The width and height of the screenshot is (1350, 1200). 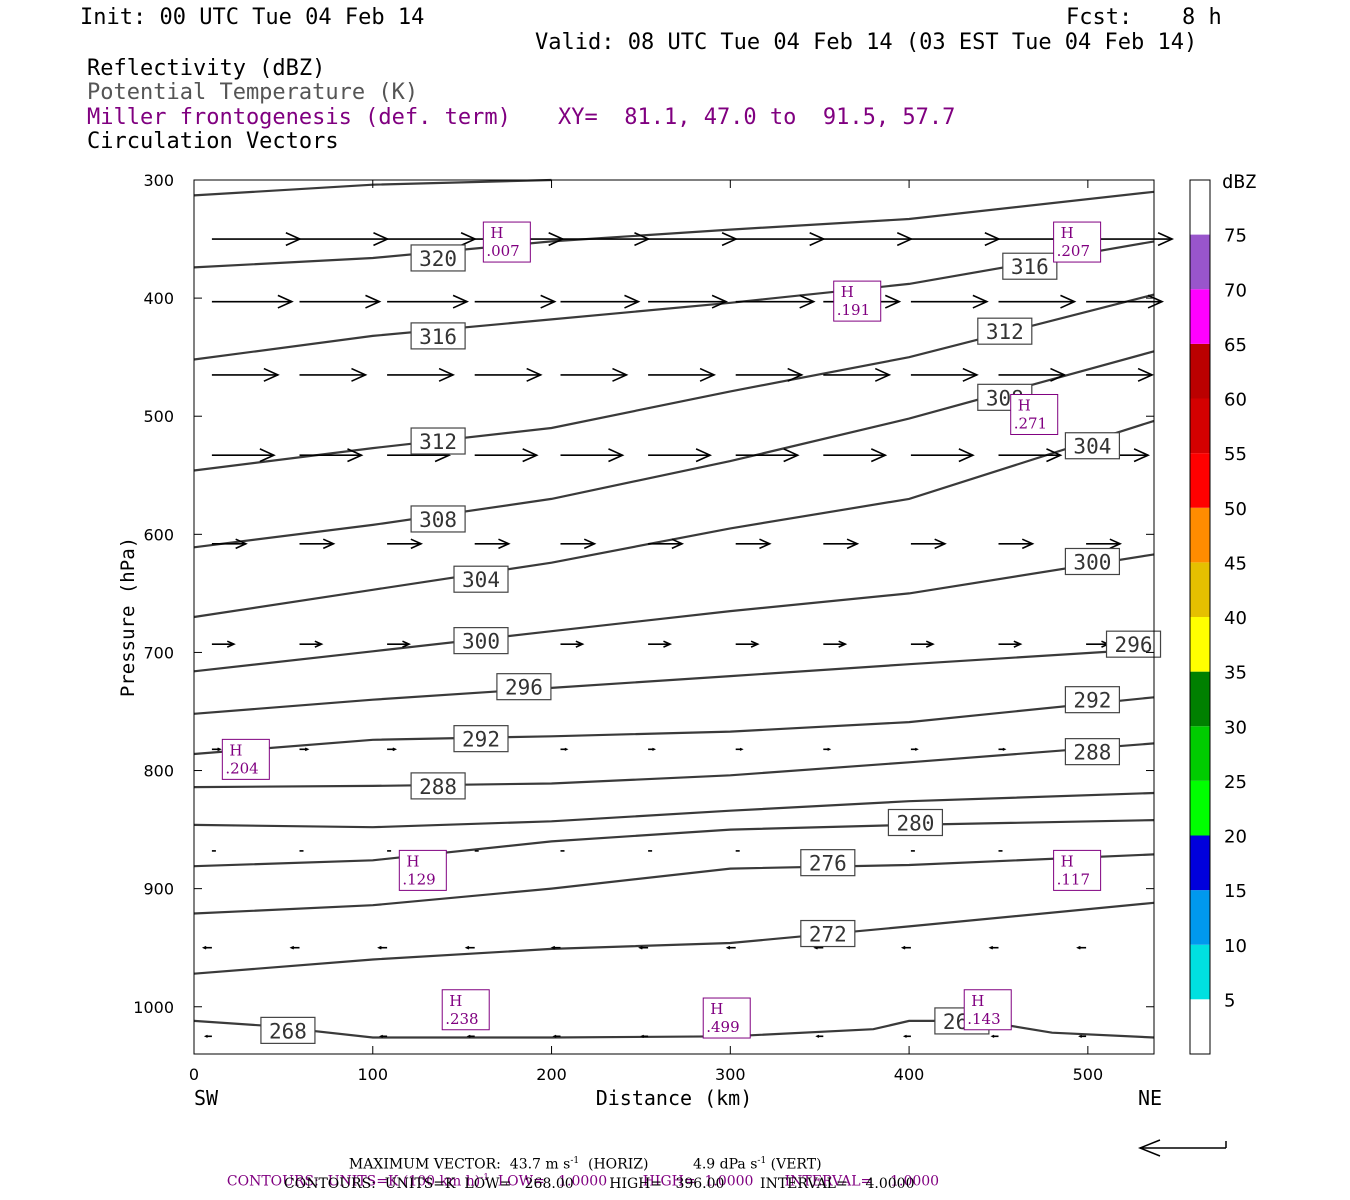 What do you see at coordinates (1005, 331) in the screenshot?
I see `theta-label: 312` at bounding box center [1005, 331].